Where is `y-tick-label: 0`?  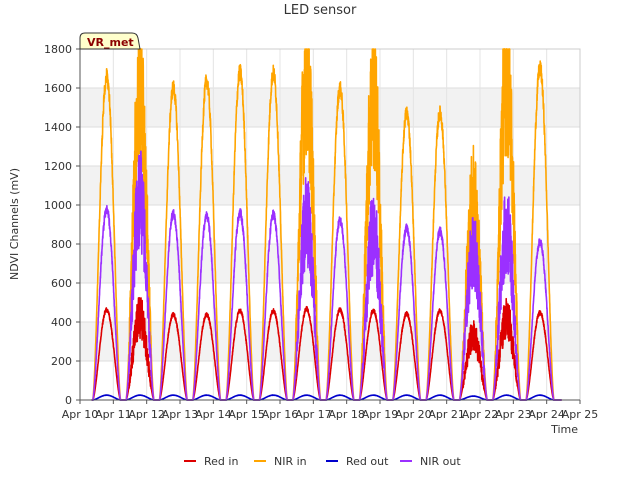
y-tick-label: 0 is located at coordinates (68, 400).